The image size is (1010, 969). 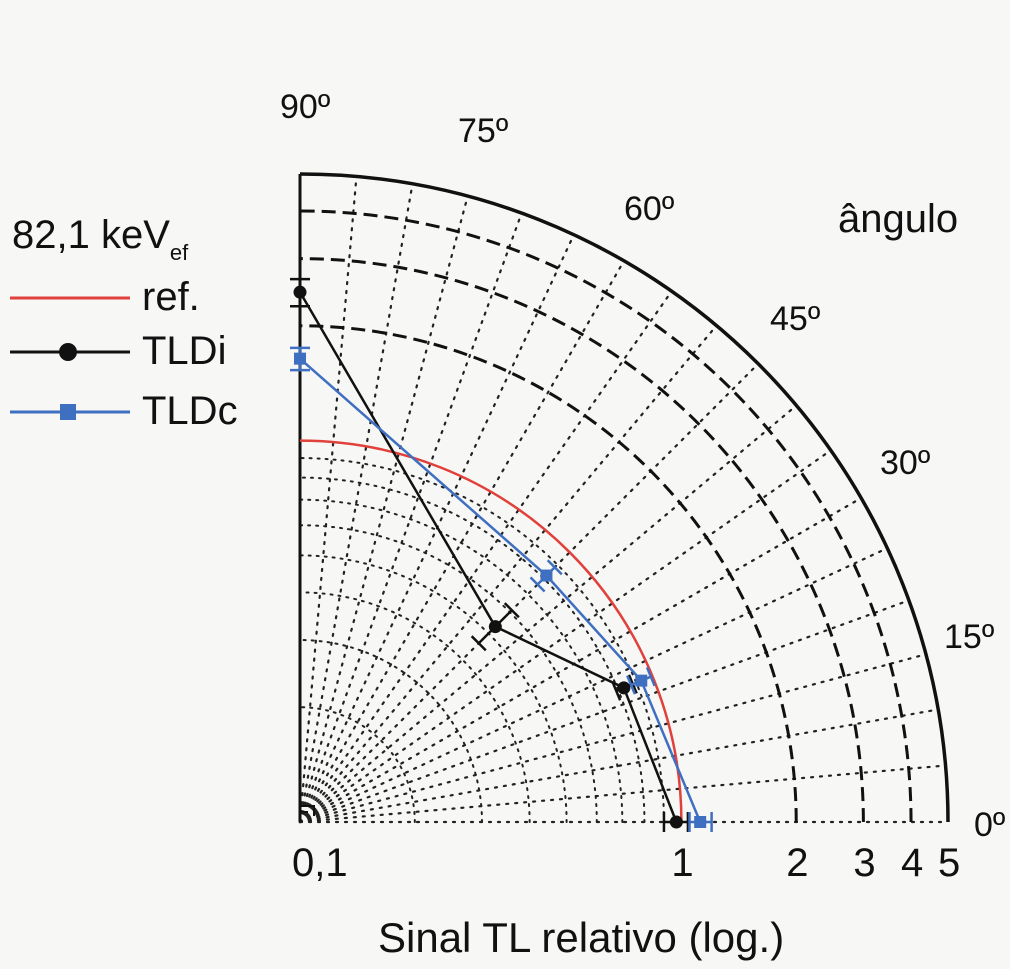 I want to click on grid-arc-0.8, so click(x=472, y=649).